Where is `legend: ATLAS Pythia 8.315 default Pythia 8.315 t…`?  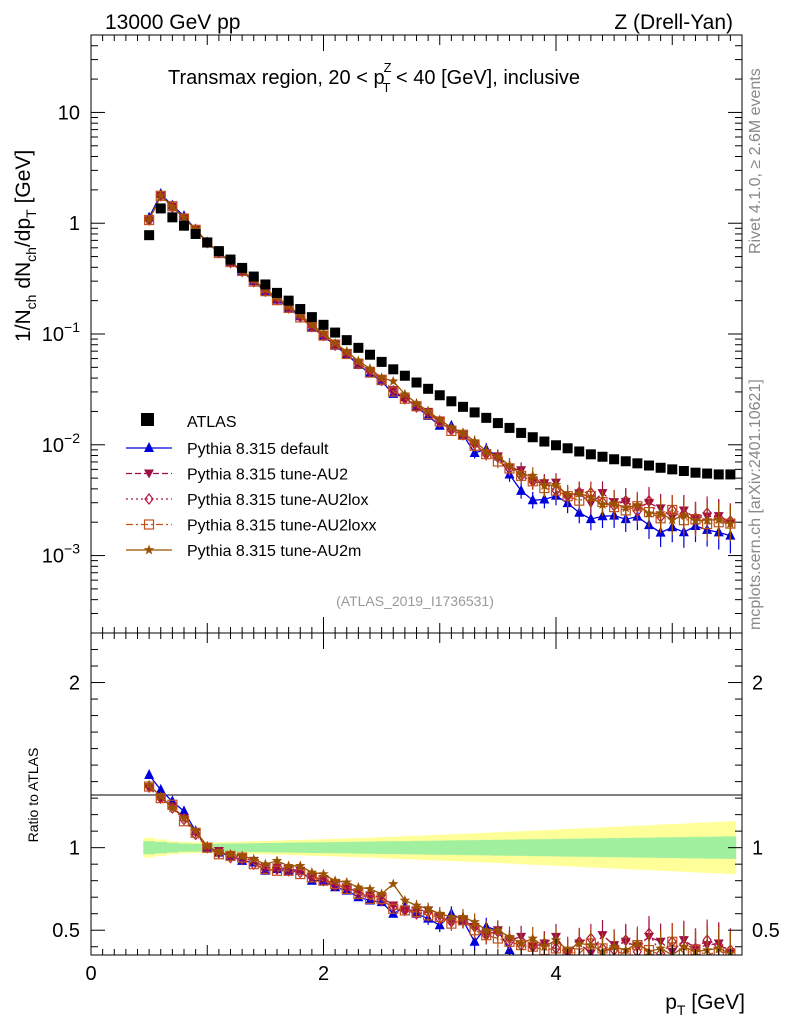 legend: ATLAS Pythia 8.315 default Pythia 8.315 t… is located at coordinates (251, 486).